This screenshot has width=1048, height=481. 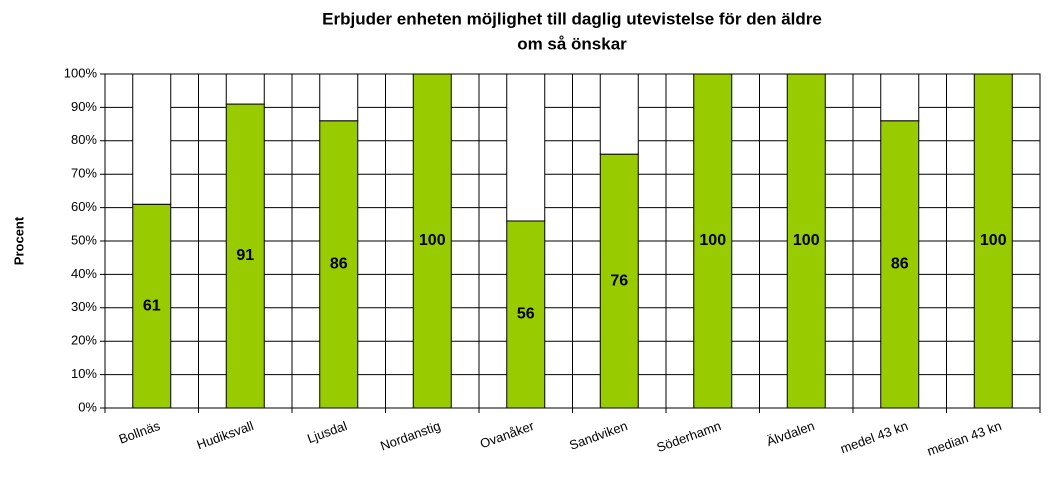 I want to click on y-tick-label: 20%, so click(x=84, y=340).